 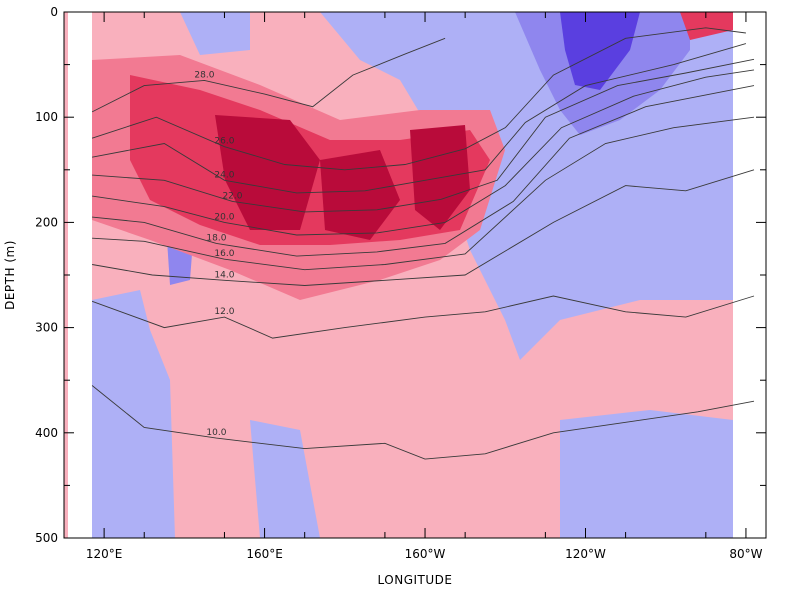 I want to click on isotherm-label: 16.0, so click(x=224, y=254).